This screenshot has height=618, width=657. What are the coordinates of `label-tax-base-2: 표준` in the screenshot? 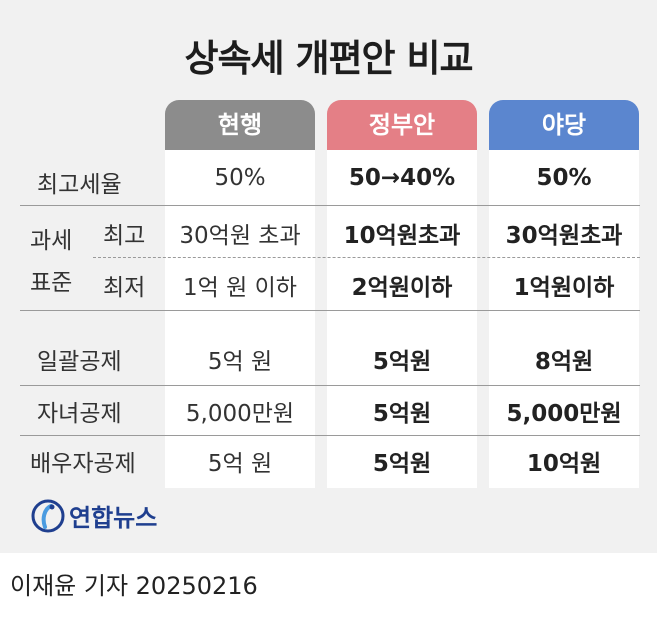 It's located at (51, 283).